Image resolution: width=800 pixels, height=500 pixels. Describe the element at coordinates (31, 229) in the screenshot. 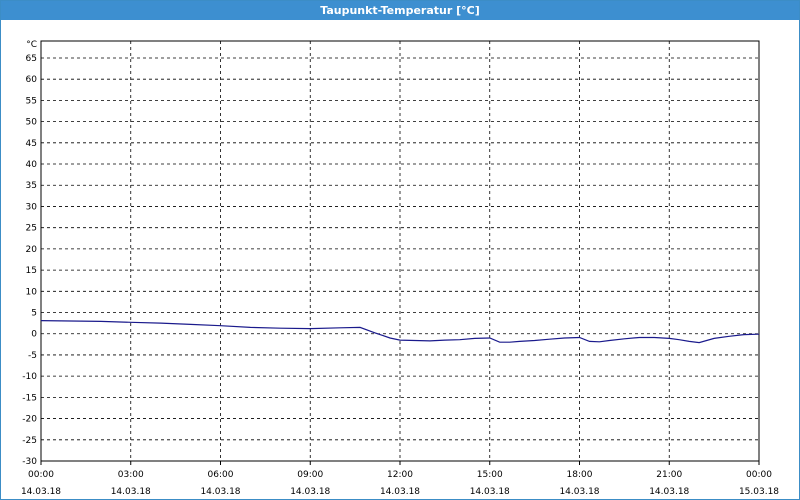

I see `y-tick-label: 25` at that location.